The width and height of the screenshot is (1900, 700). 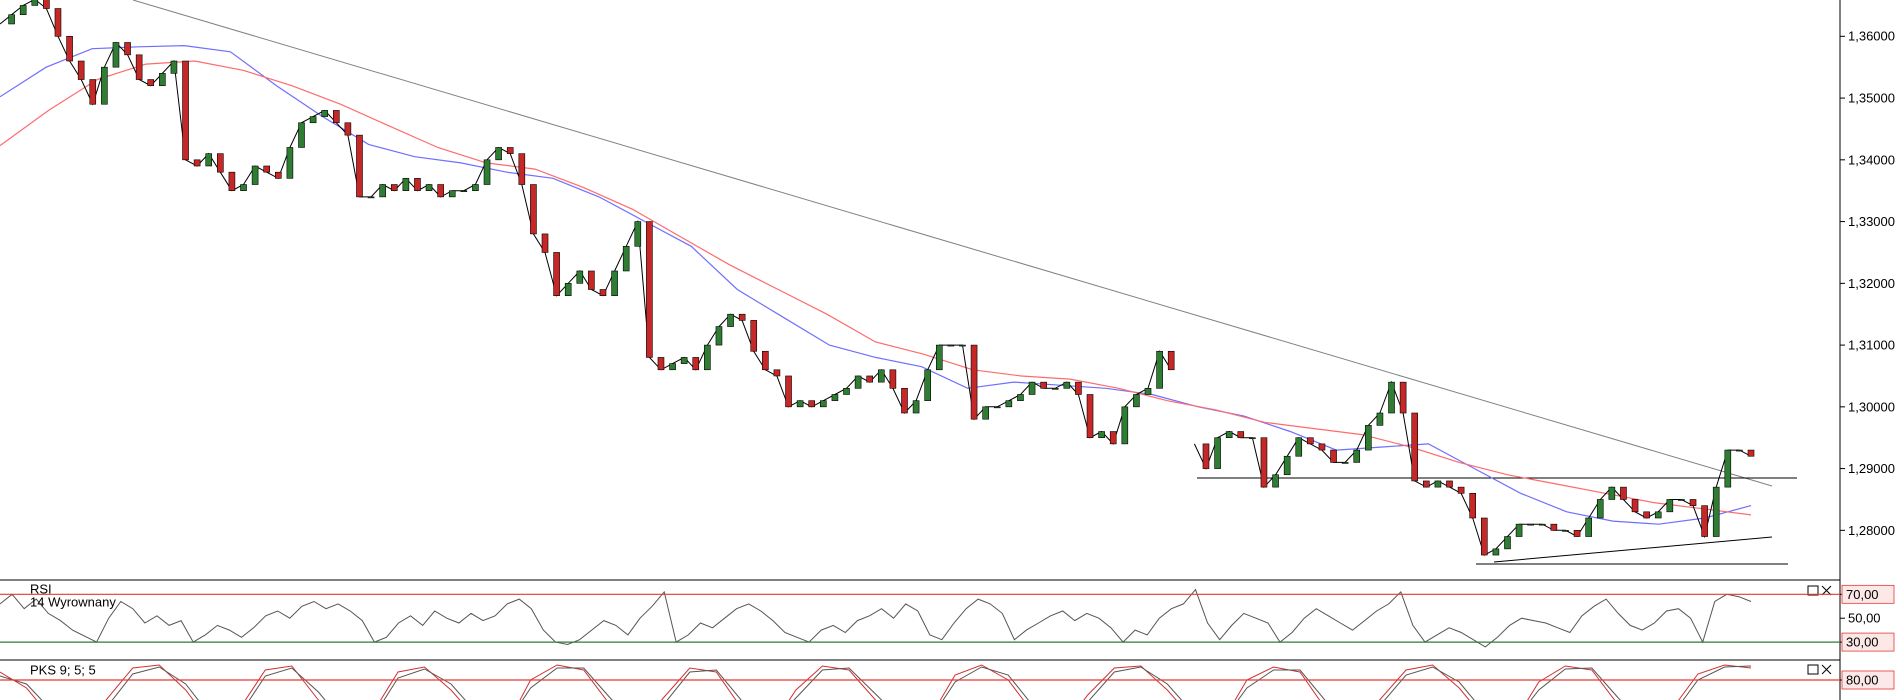 I want to click on panel-icons, so click(x=1819, y=630).